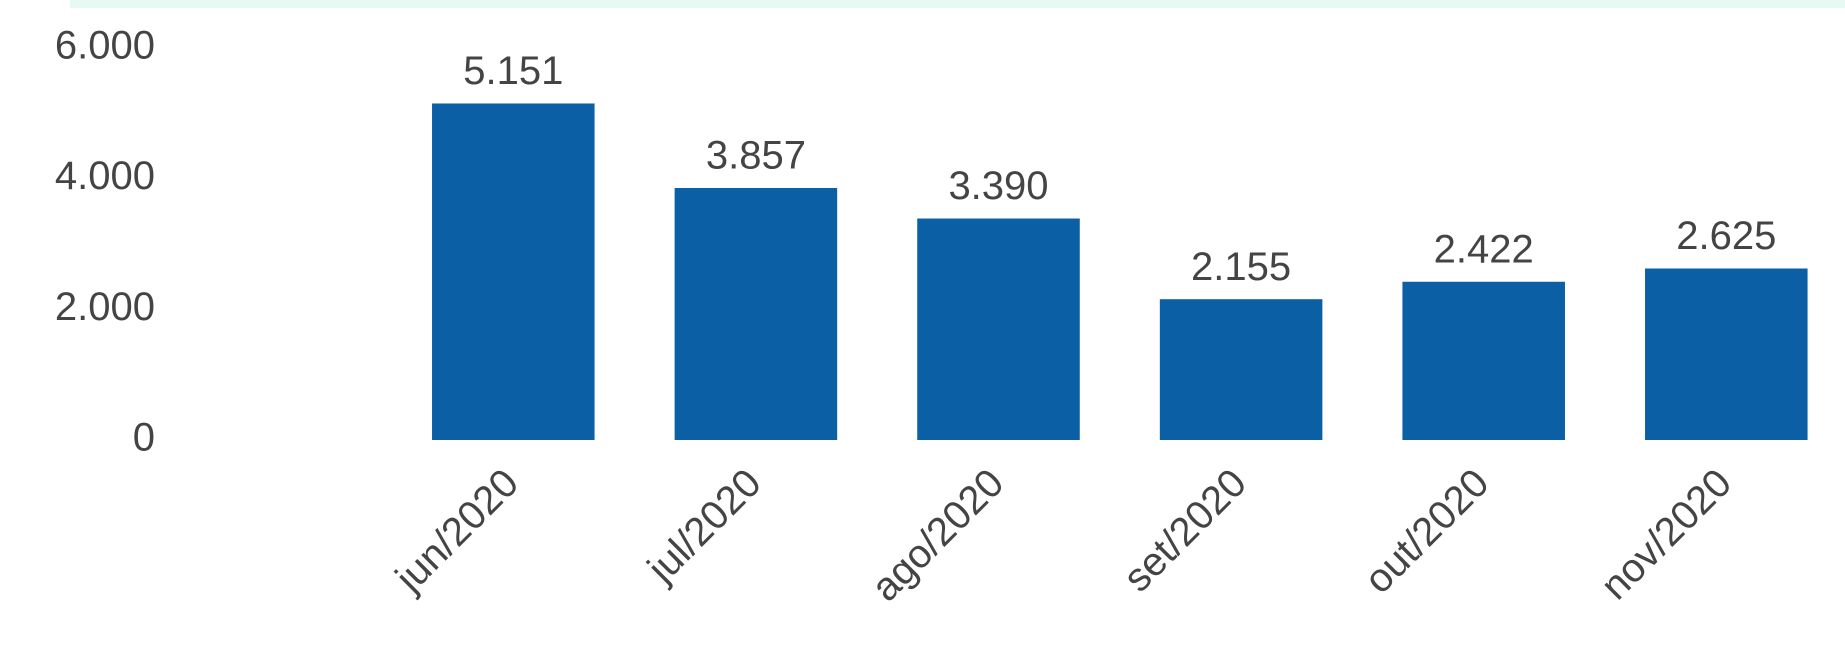 This screenshot has height=651, width=1845. What do you see at coordinates (513, 71) in the screenshot?
I see `value-label: 5.151` at bounding box center [513, 71].